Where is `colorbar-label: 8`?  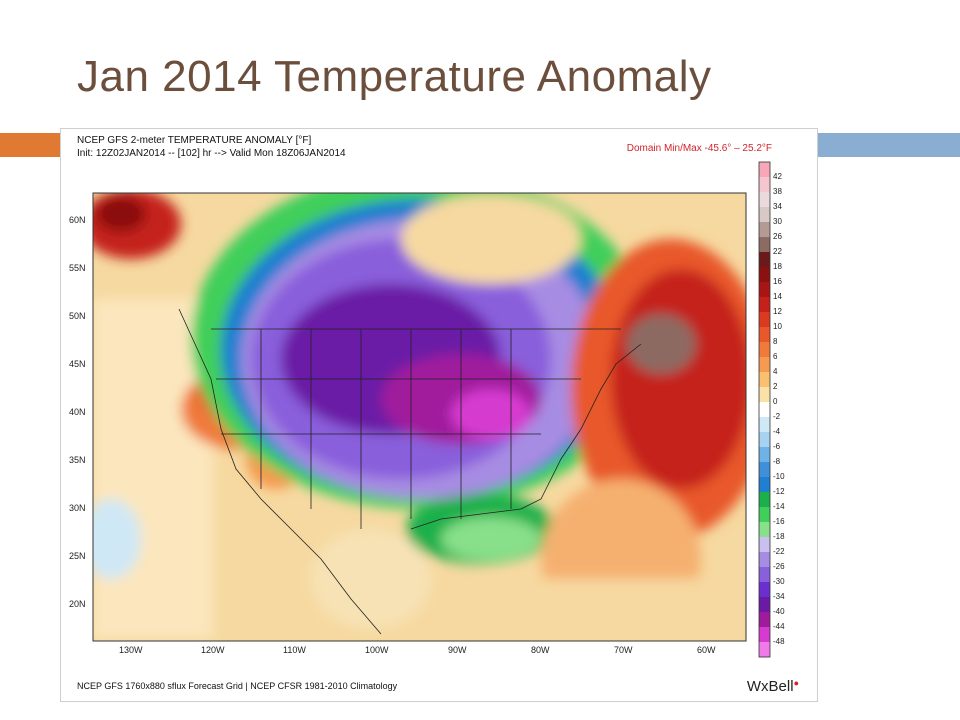 colorbar-label: 8 is located at coordinates (775, 341).